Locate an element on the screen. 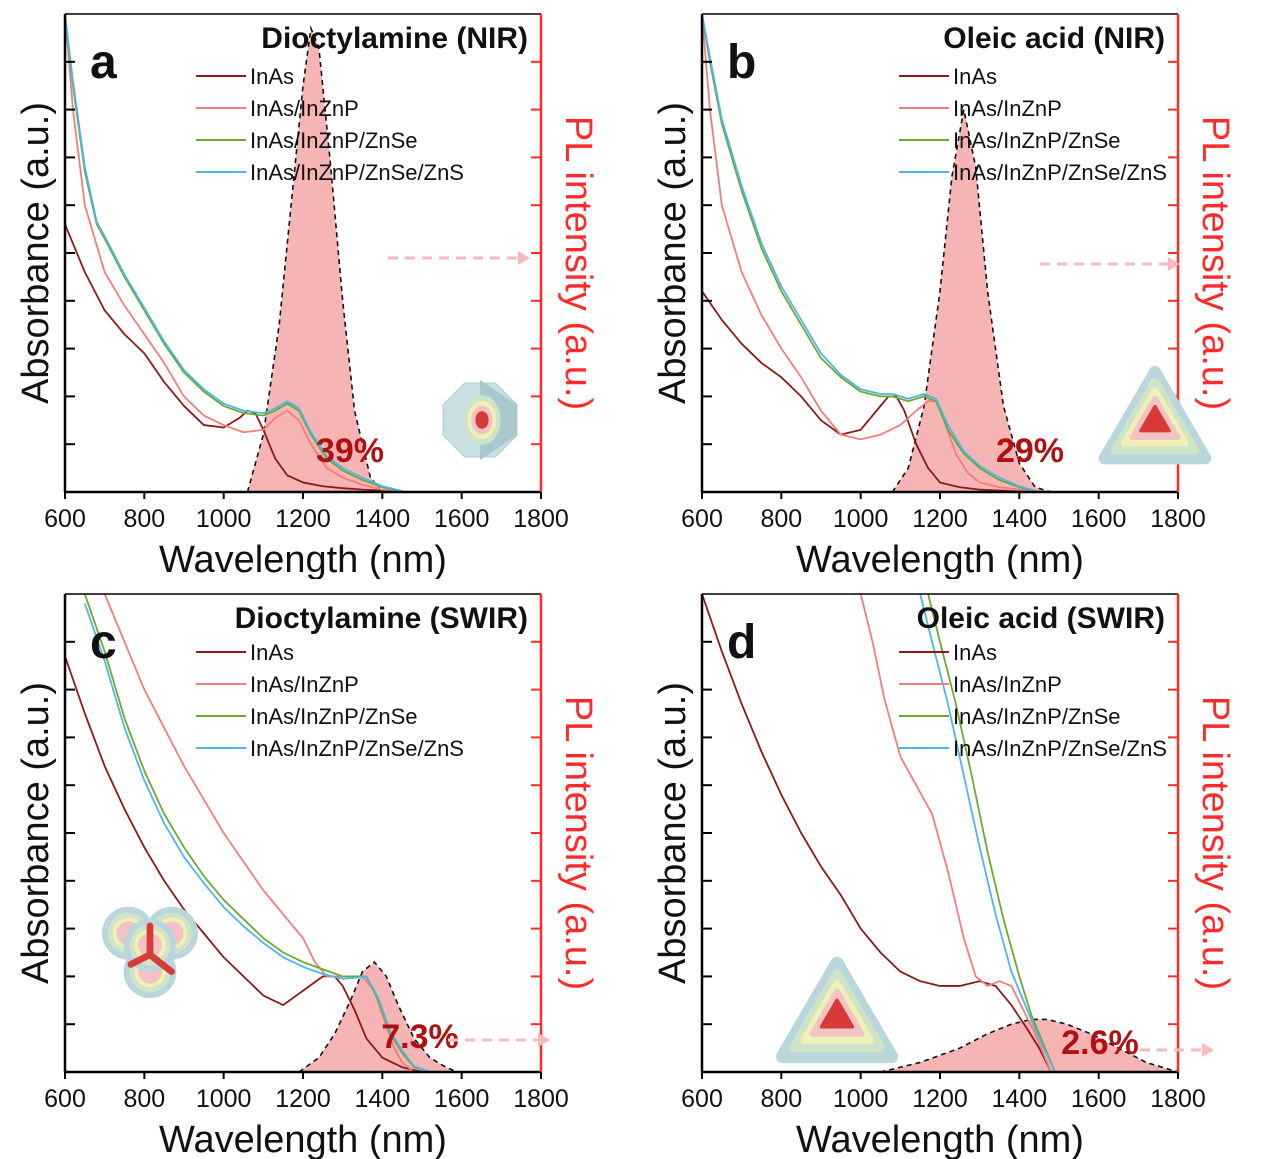  plqy-label: 39% is located at coordinates (350, 451).